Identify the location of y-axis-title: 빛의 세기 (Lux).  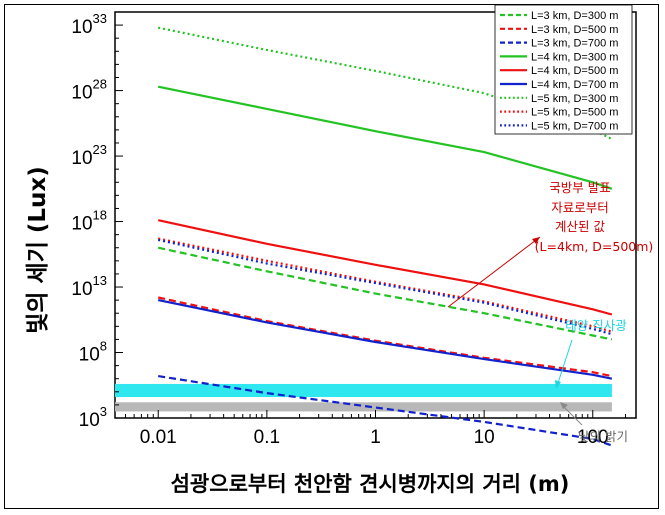
(38, 250).